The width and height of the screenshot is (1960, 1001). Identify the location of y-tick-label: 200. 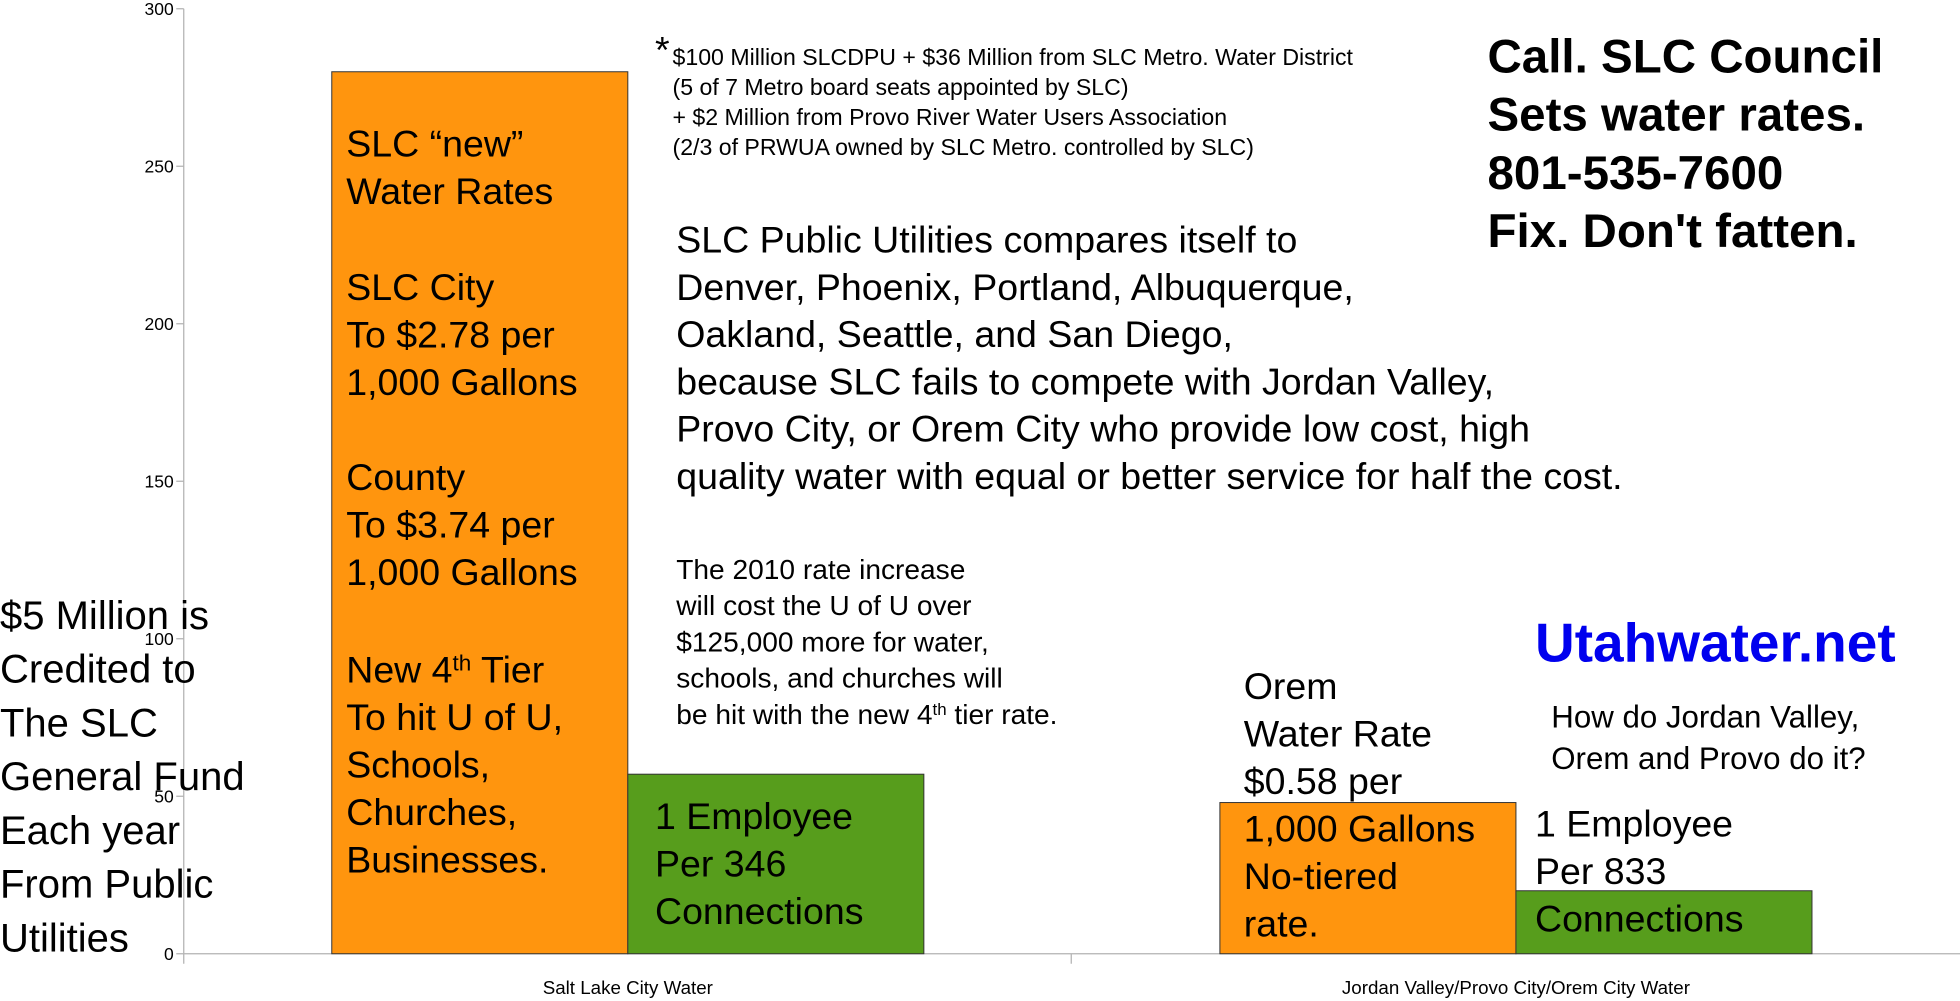
(159, 324).